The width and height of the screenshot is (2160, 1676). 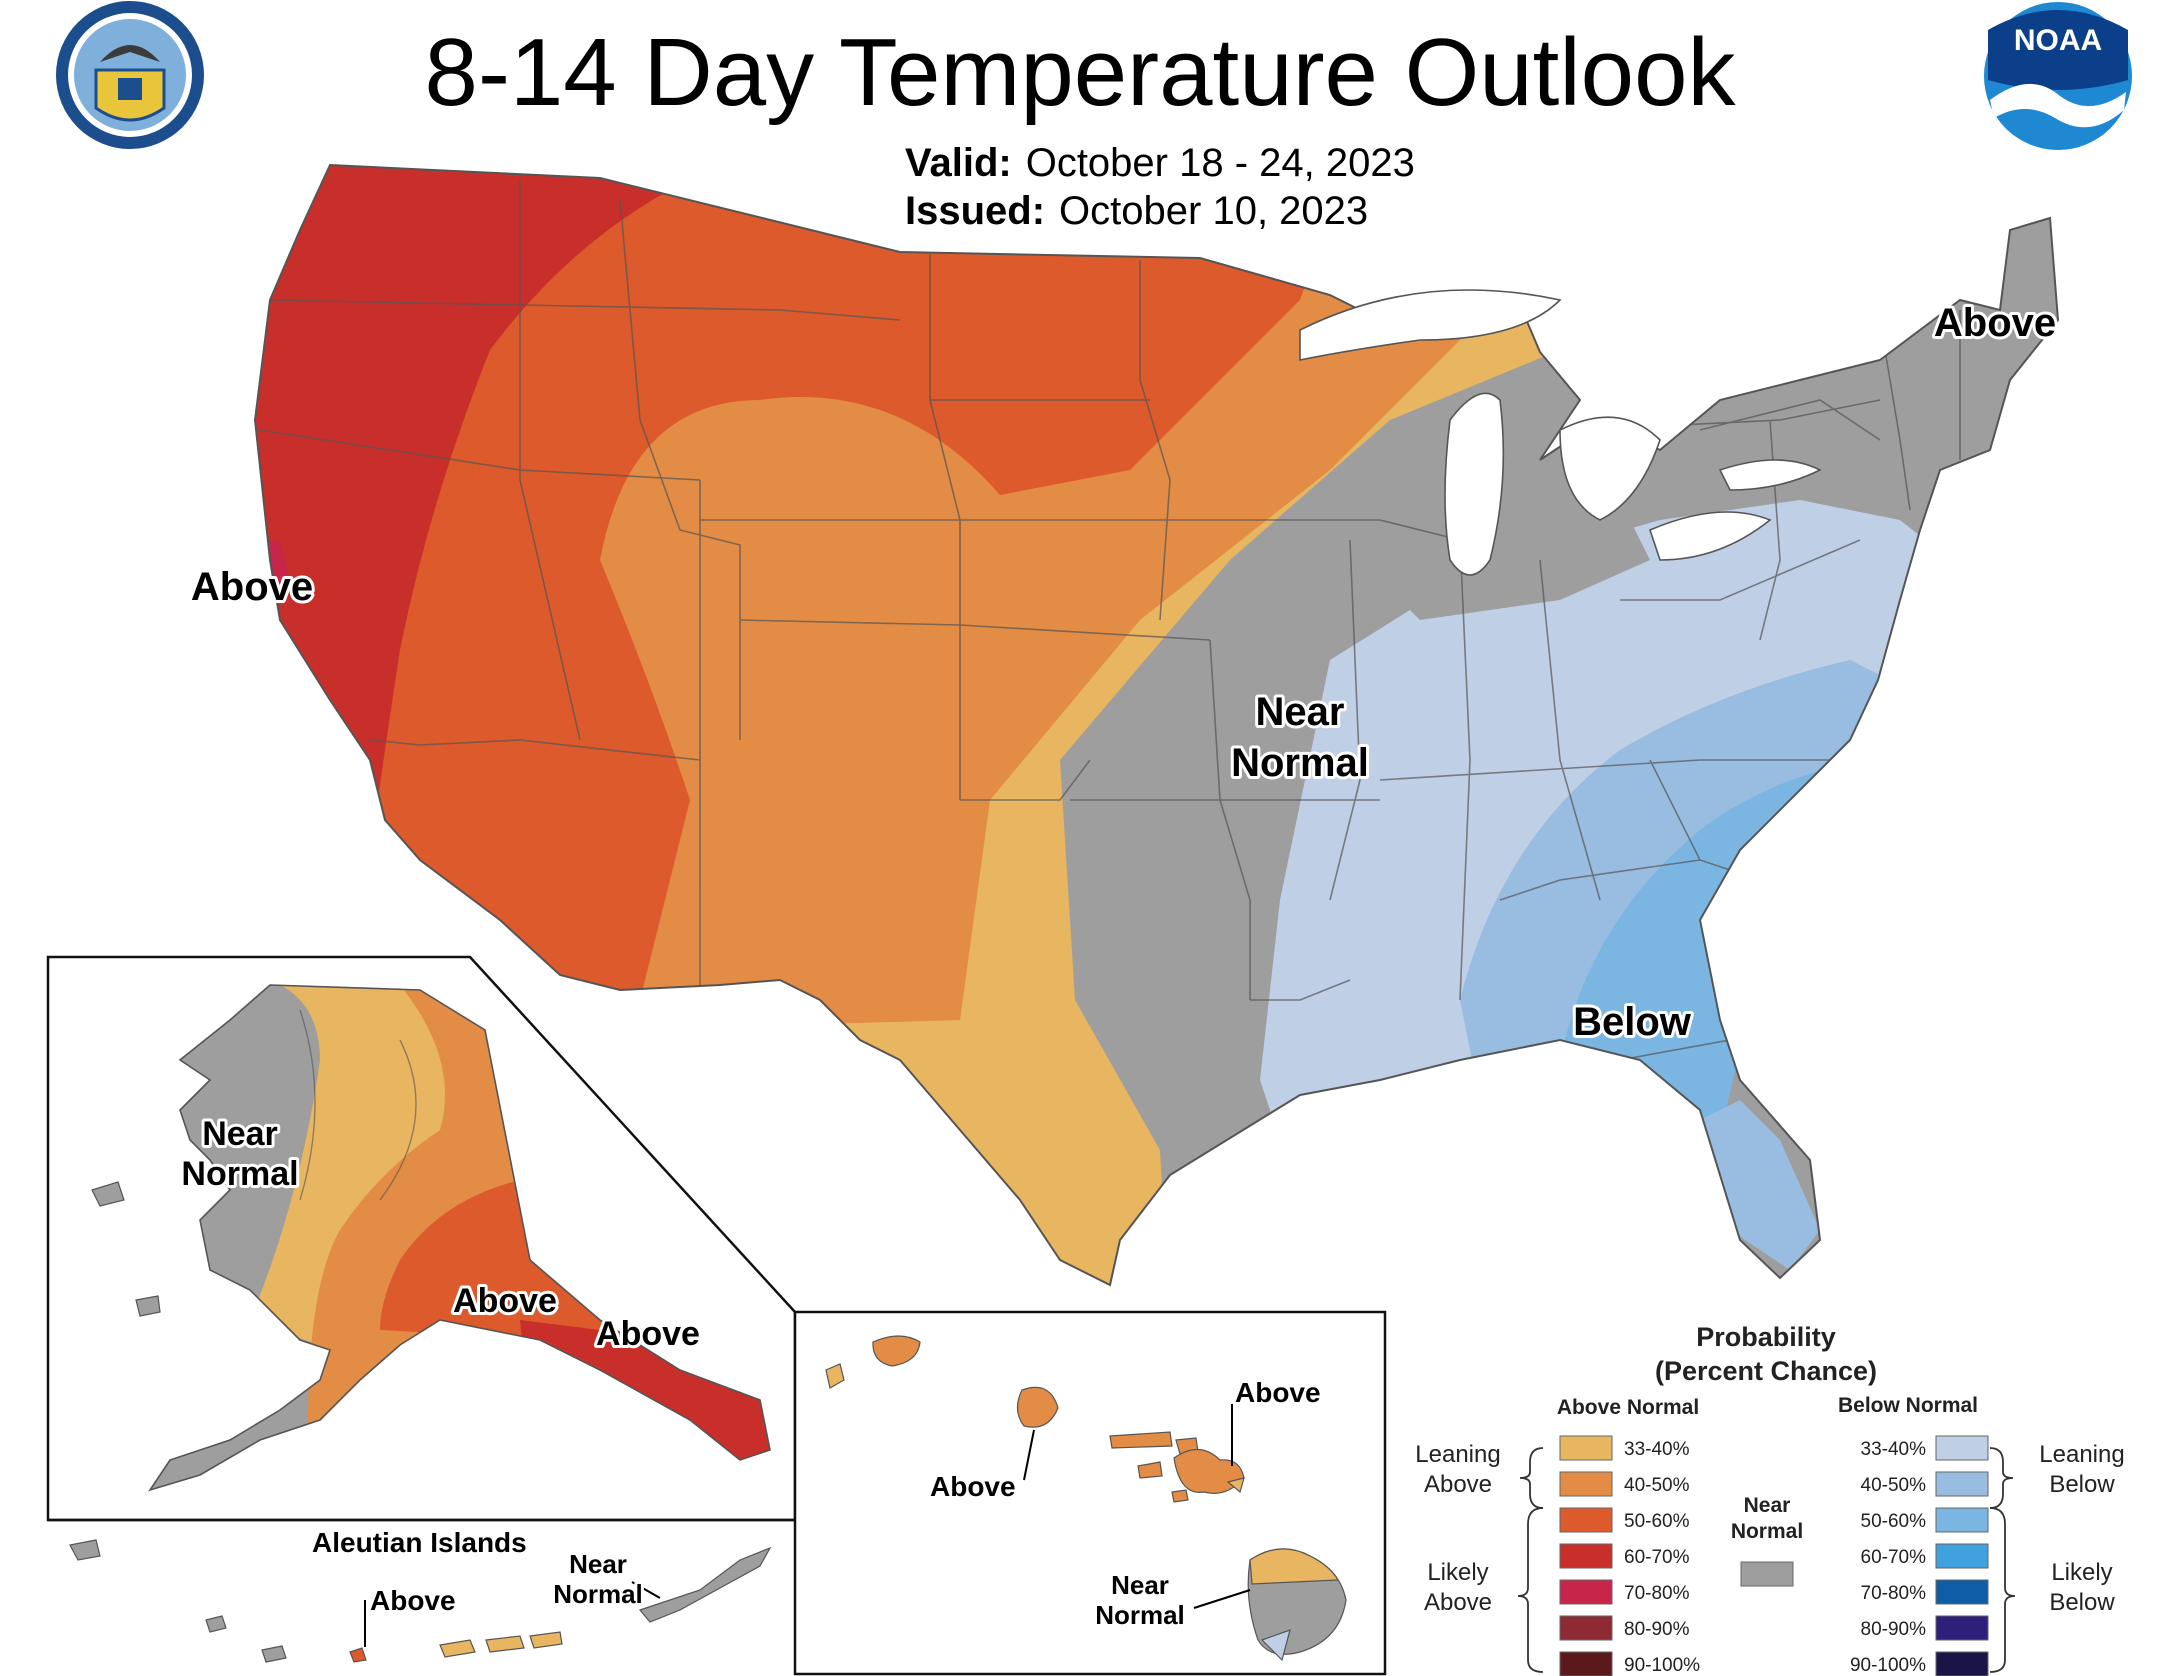 I want to click on legend-above-range-0: 33-40%, so click(x=1657, y=1449).